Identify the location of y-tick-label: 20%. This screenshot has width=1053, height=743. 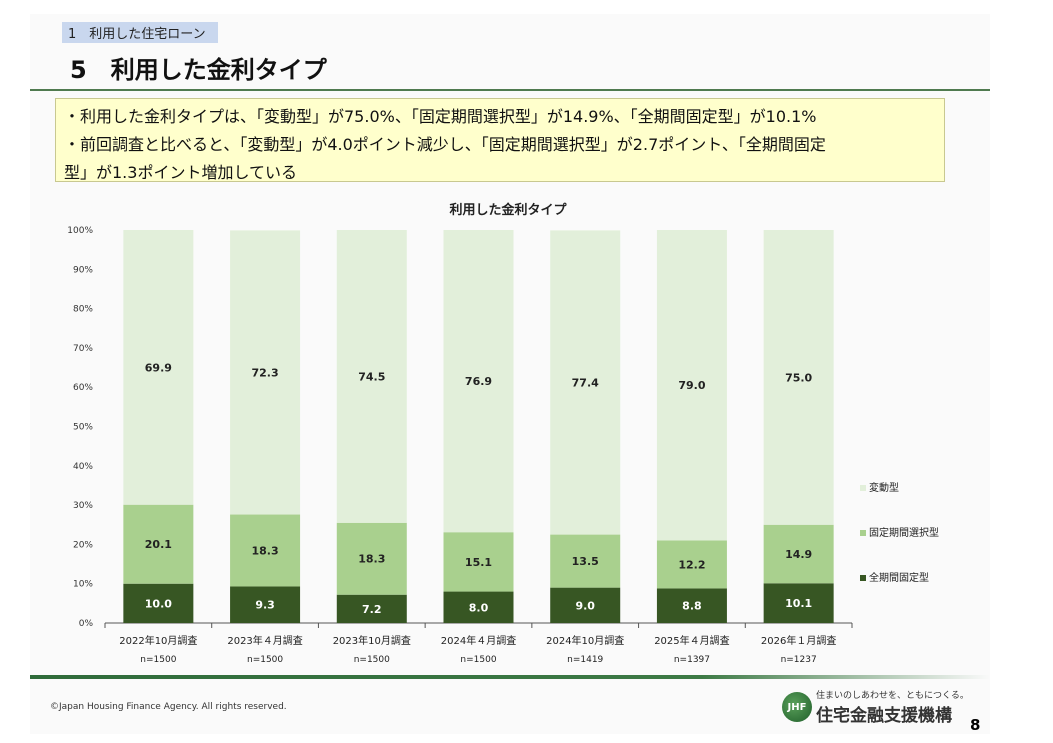
(83, 545).